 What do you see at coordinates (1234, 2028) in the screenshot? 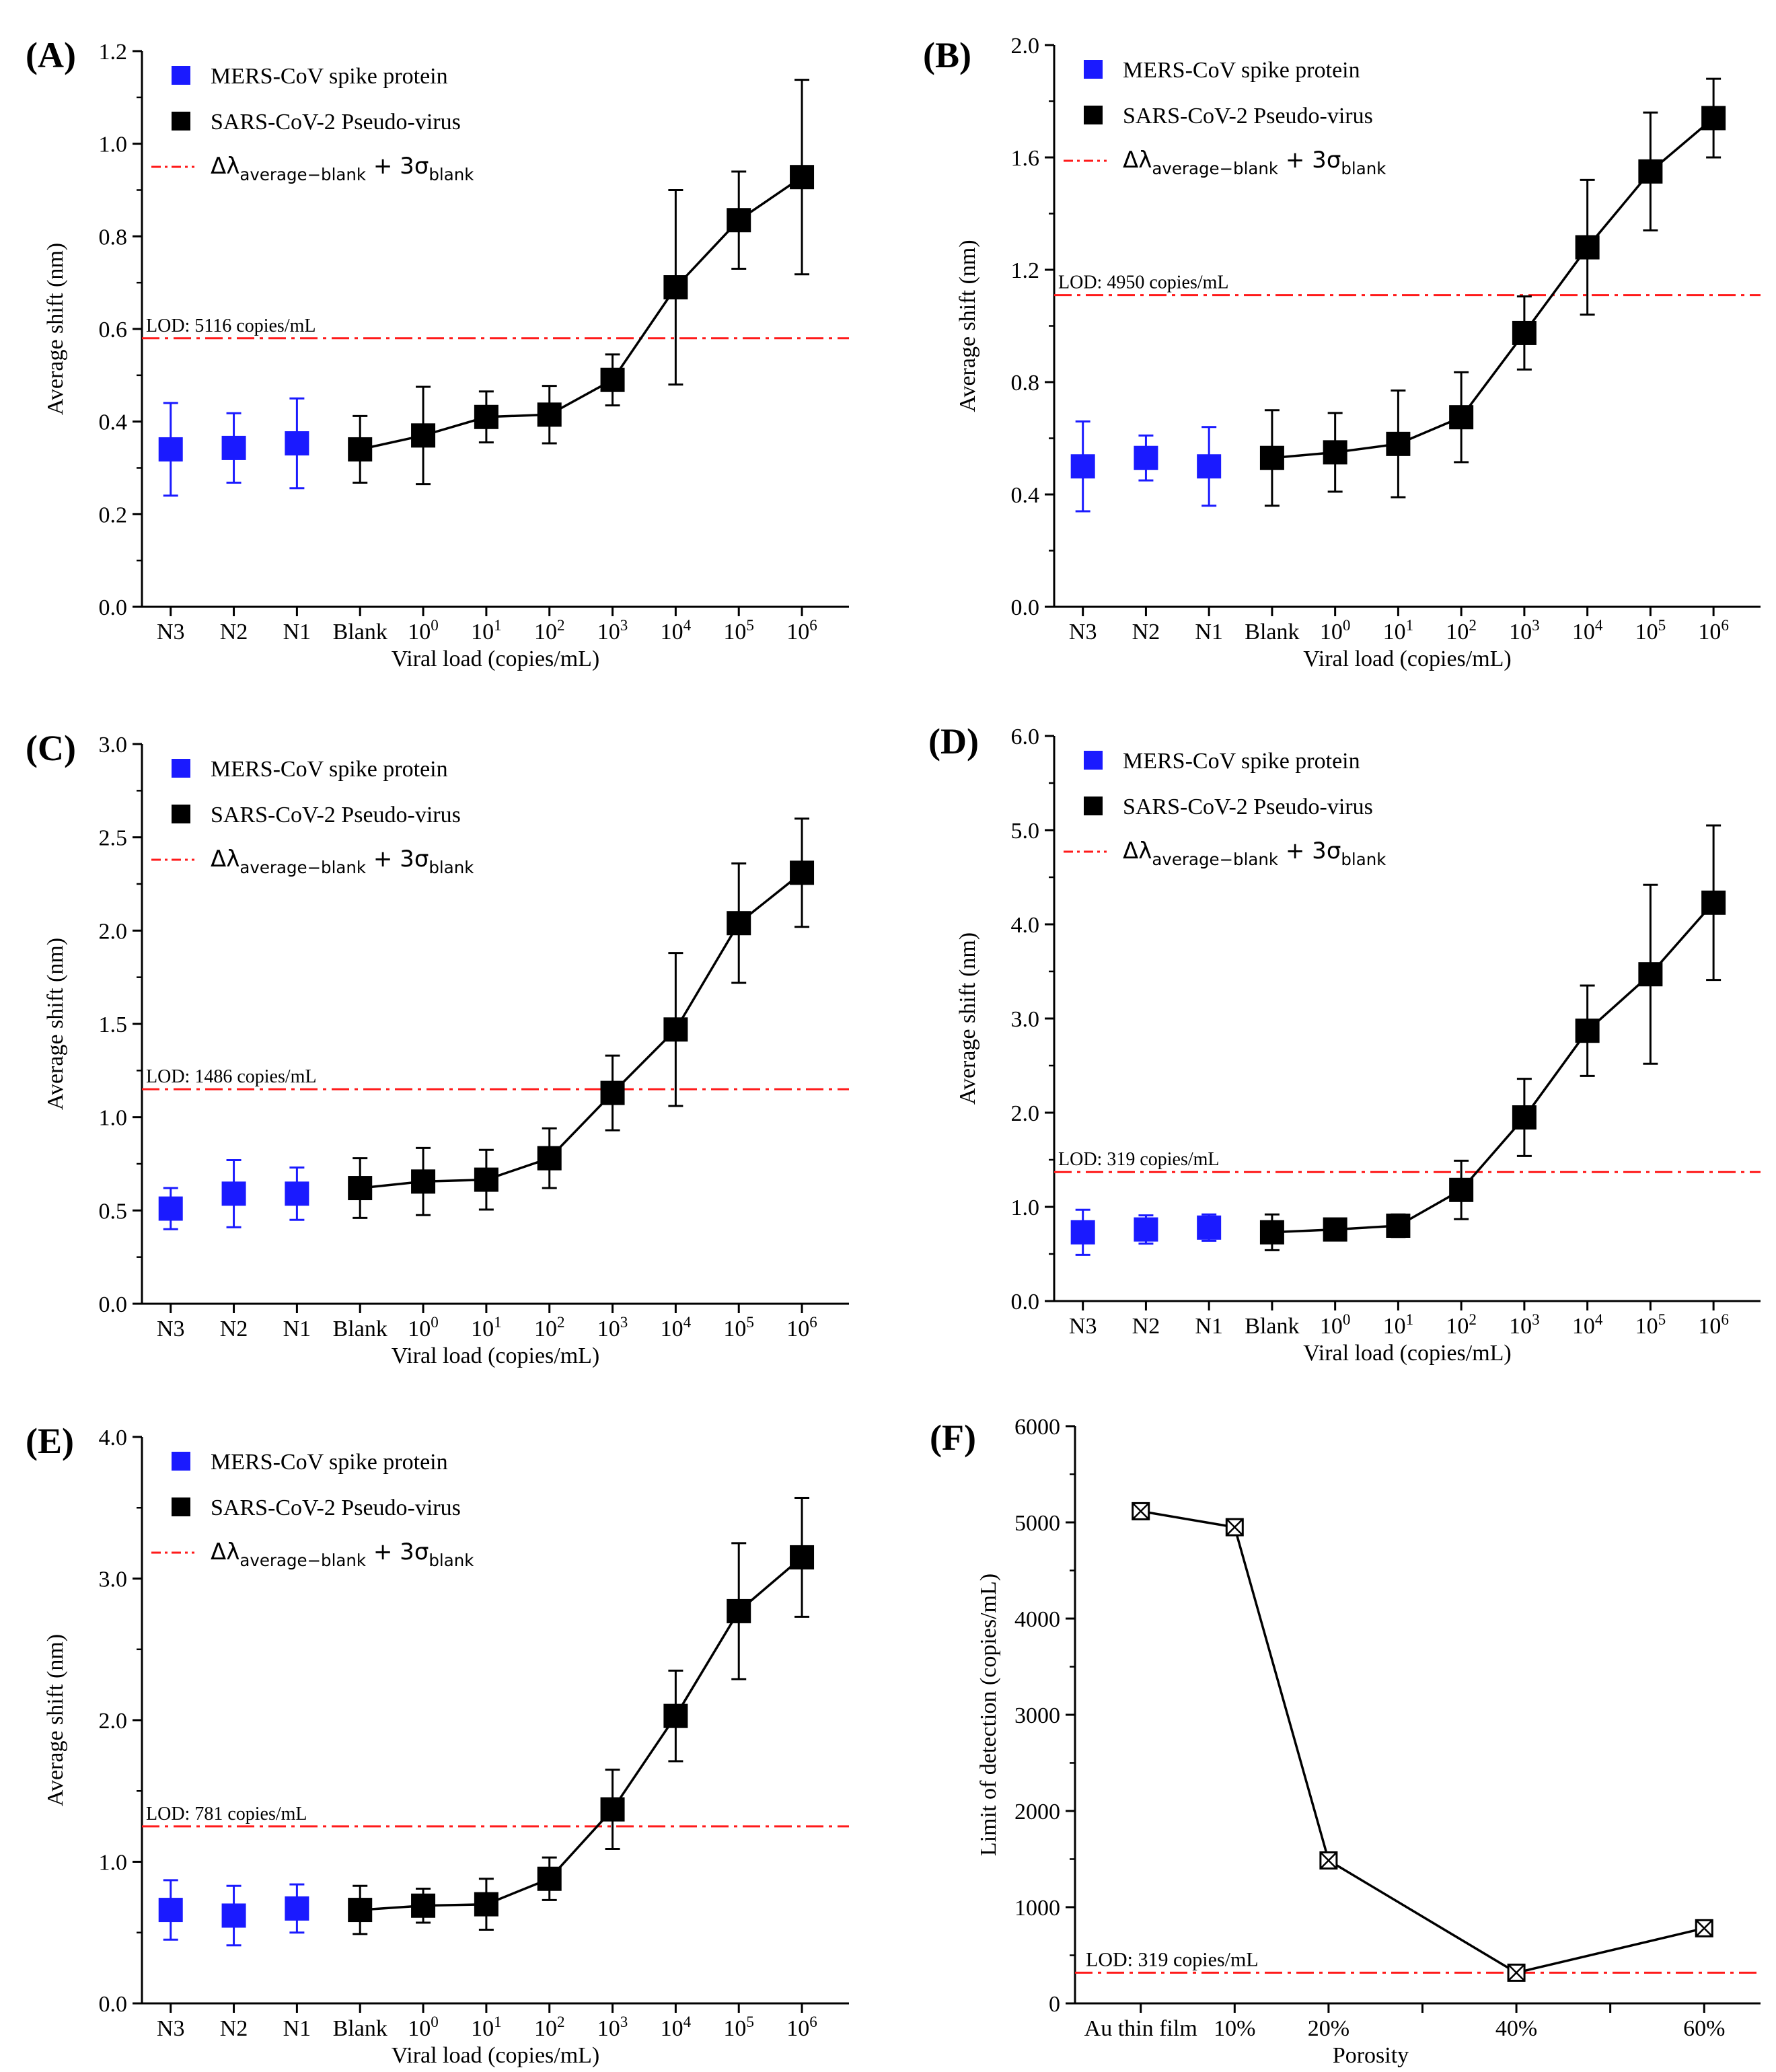
I see `x-tick-label: 10%` at bounding box center [1234, 2028].